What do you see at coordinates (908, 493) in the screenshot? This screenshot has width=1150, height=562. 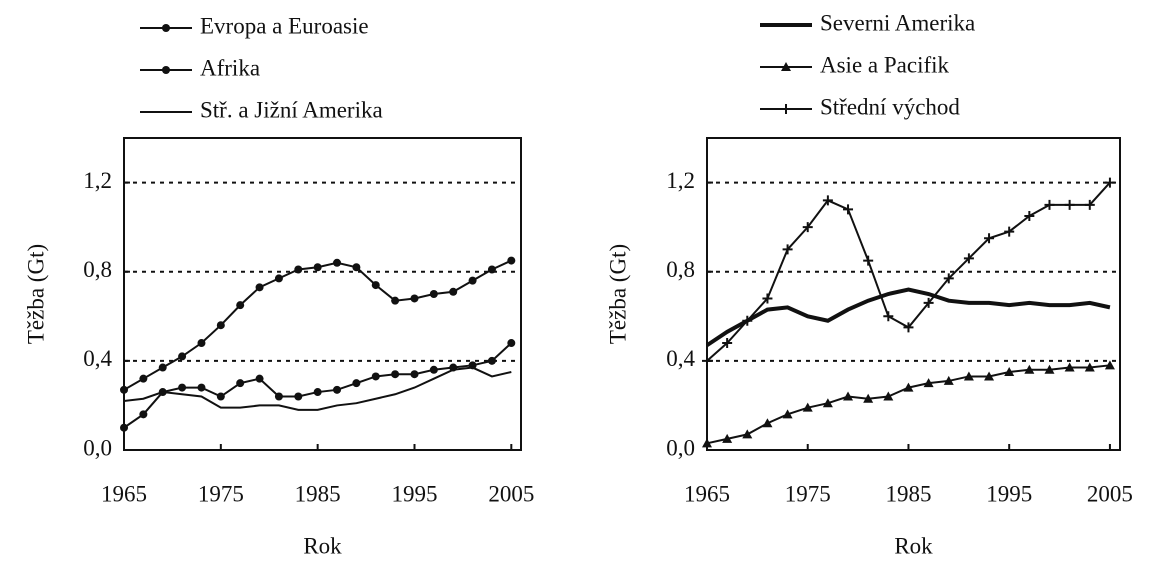 I see `x-tick-label: 1985` at bounding box center [908, 493].